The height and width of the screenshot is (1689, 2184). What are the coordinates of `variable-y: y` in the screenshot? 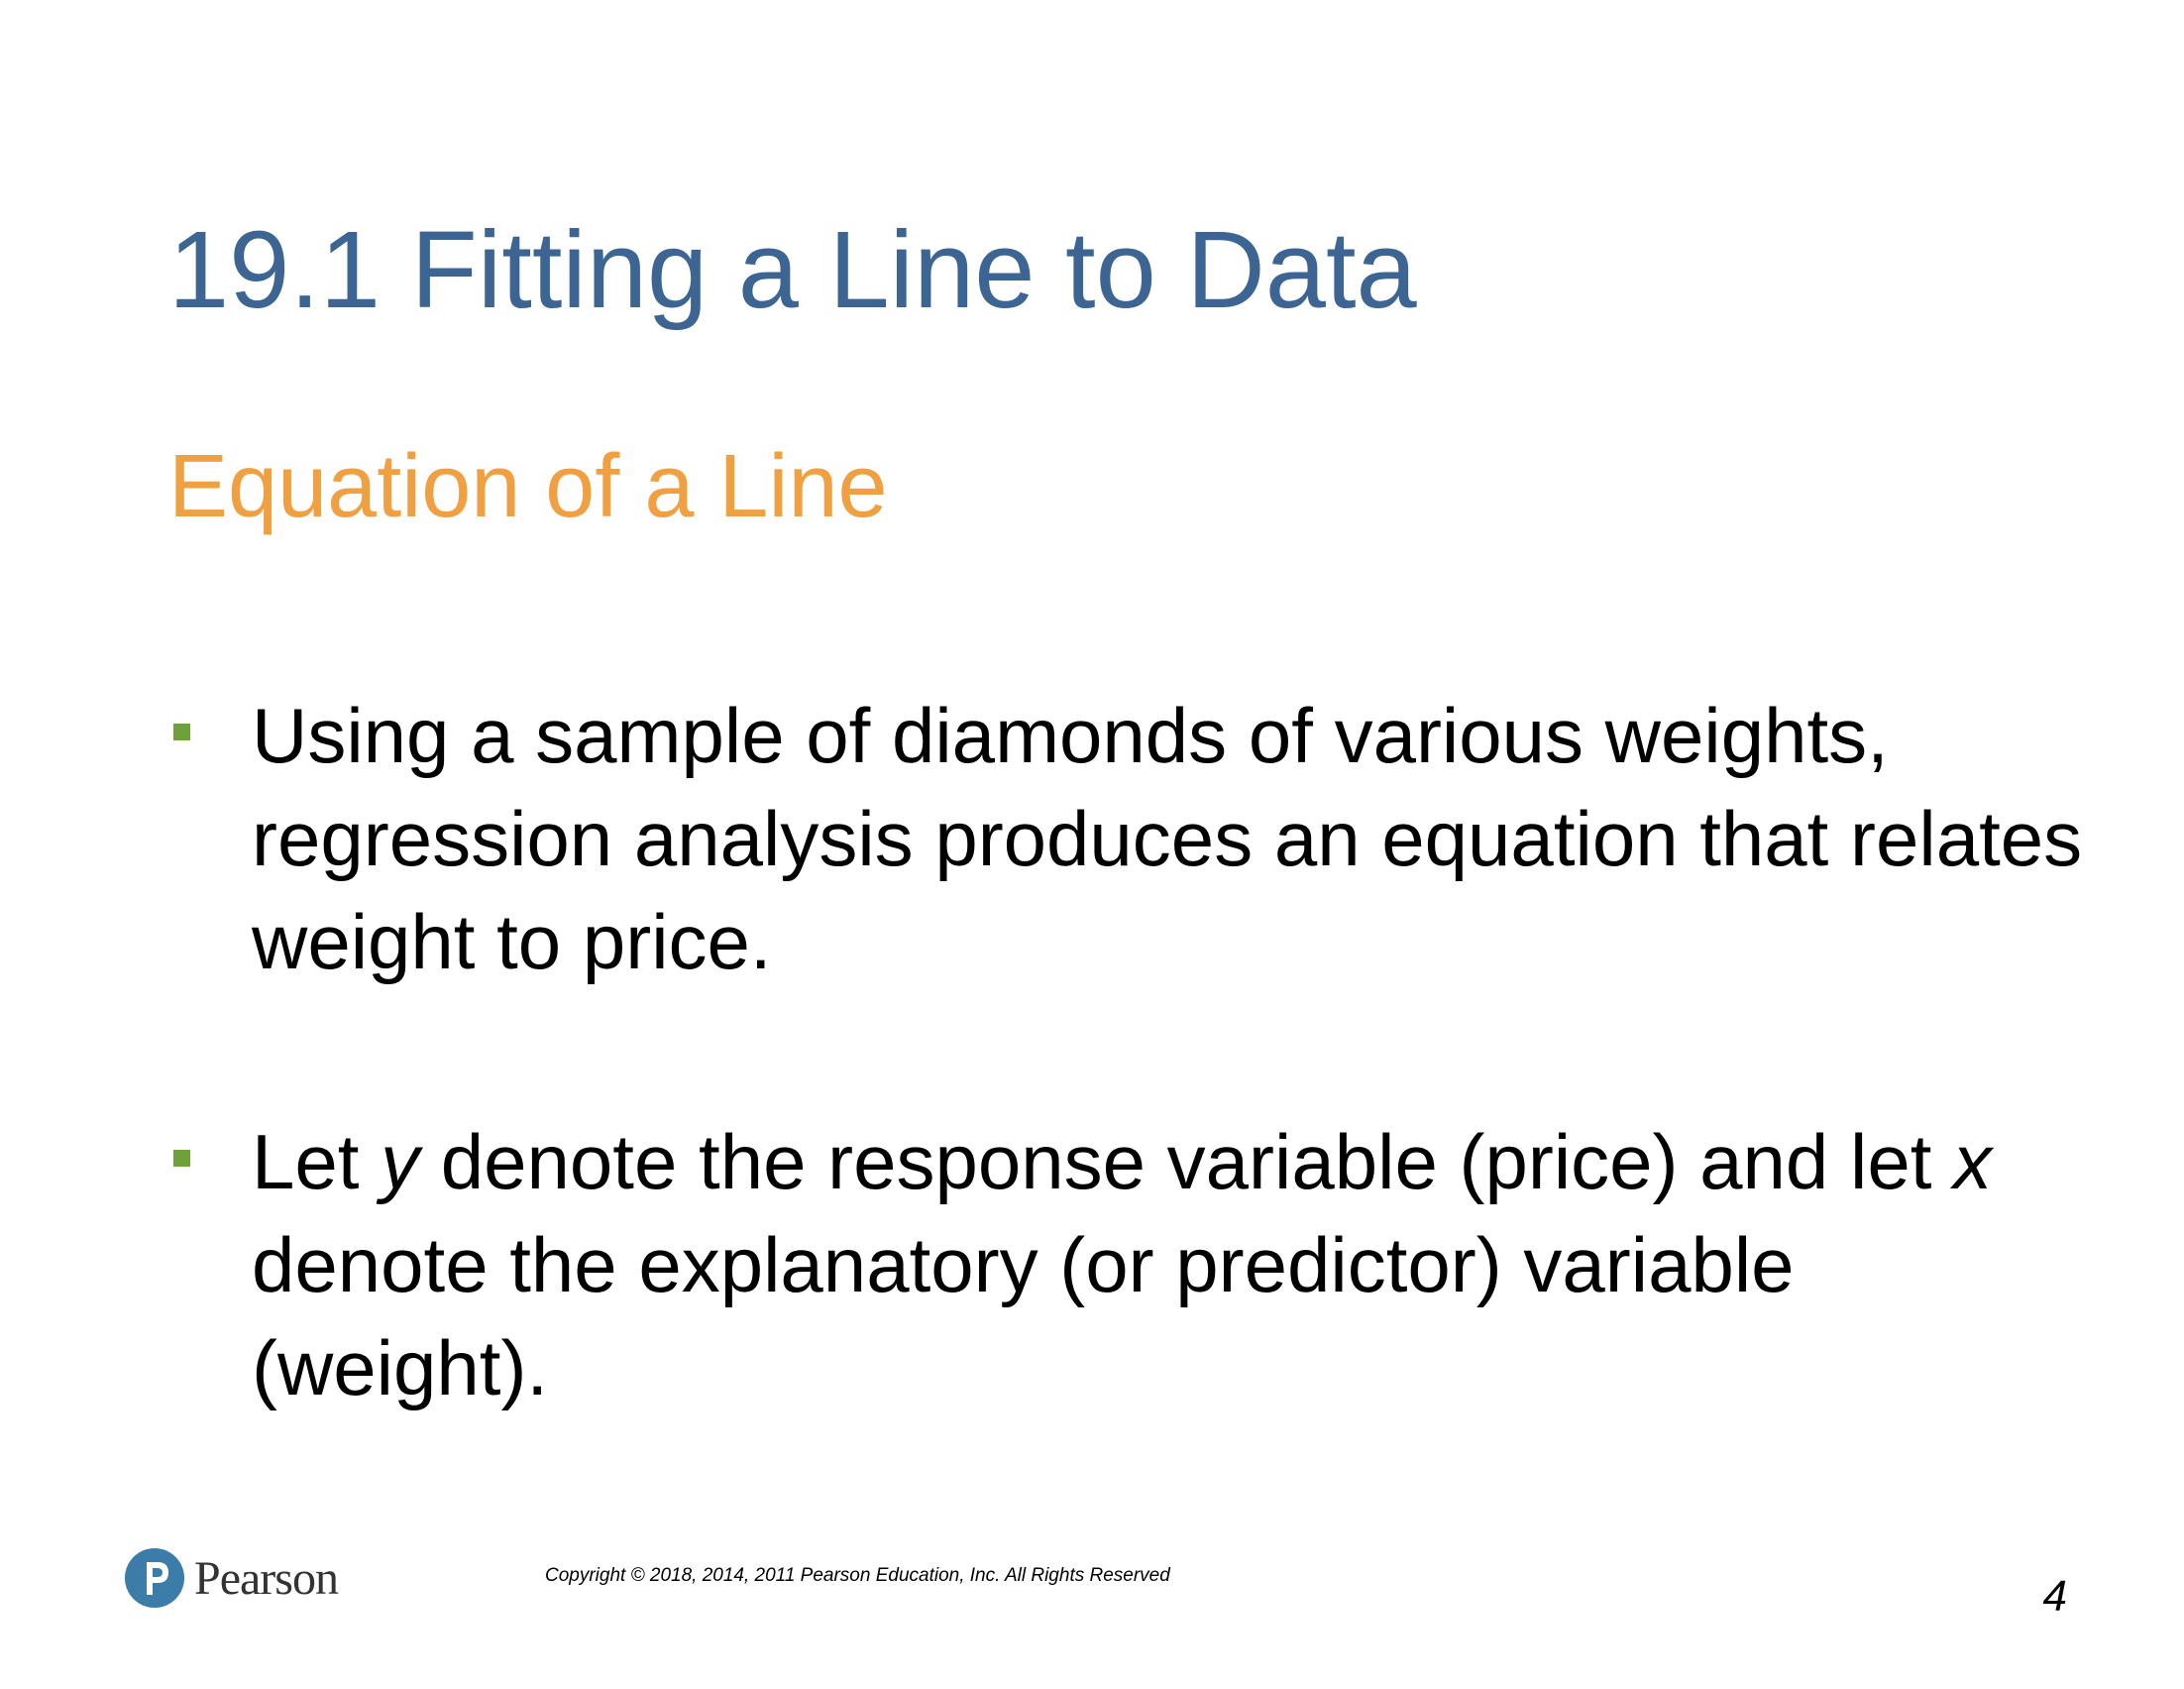 It's located at (400, 1161).